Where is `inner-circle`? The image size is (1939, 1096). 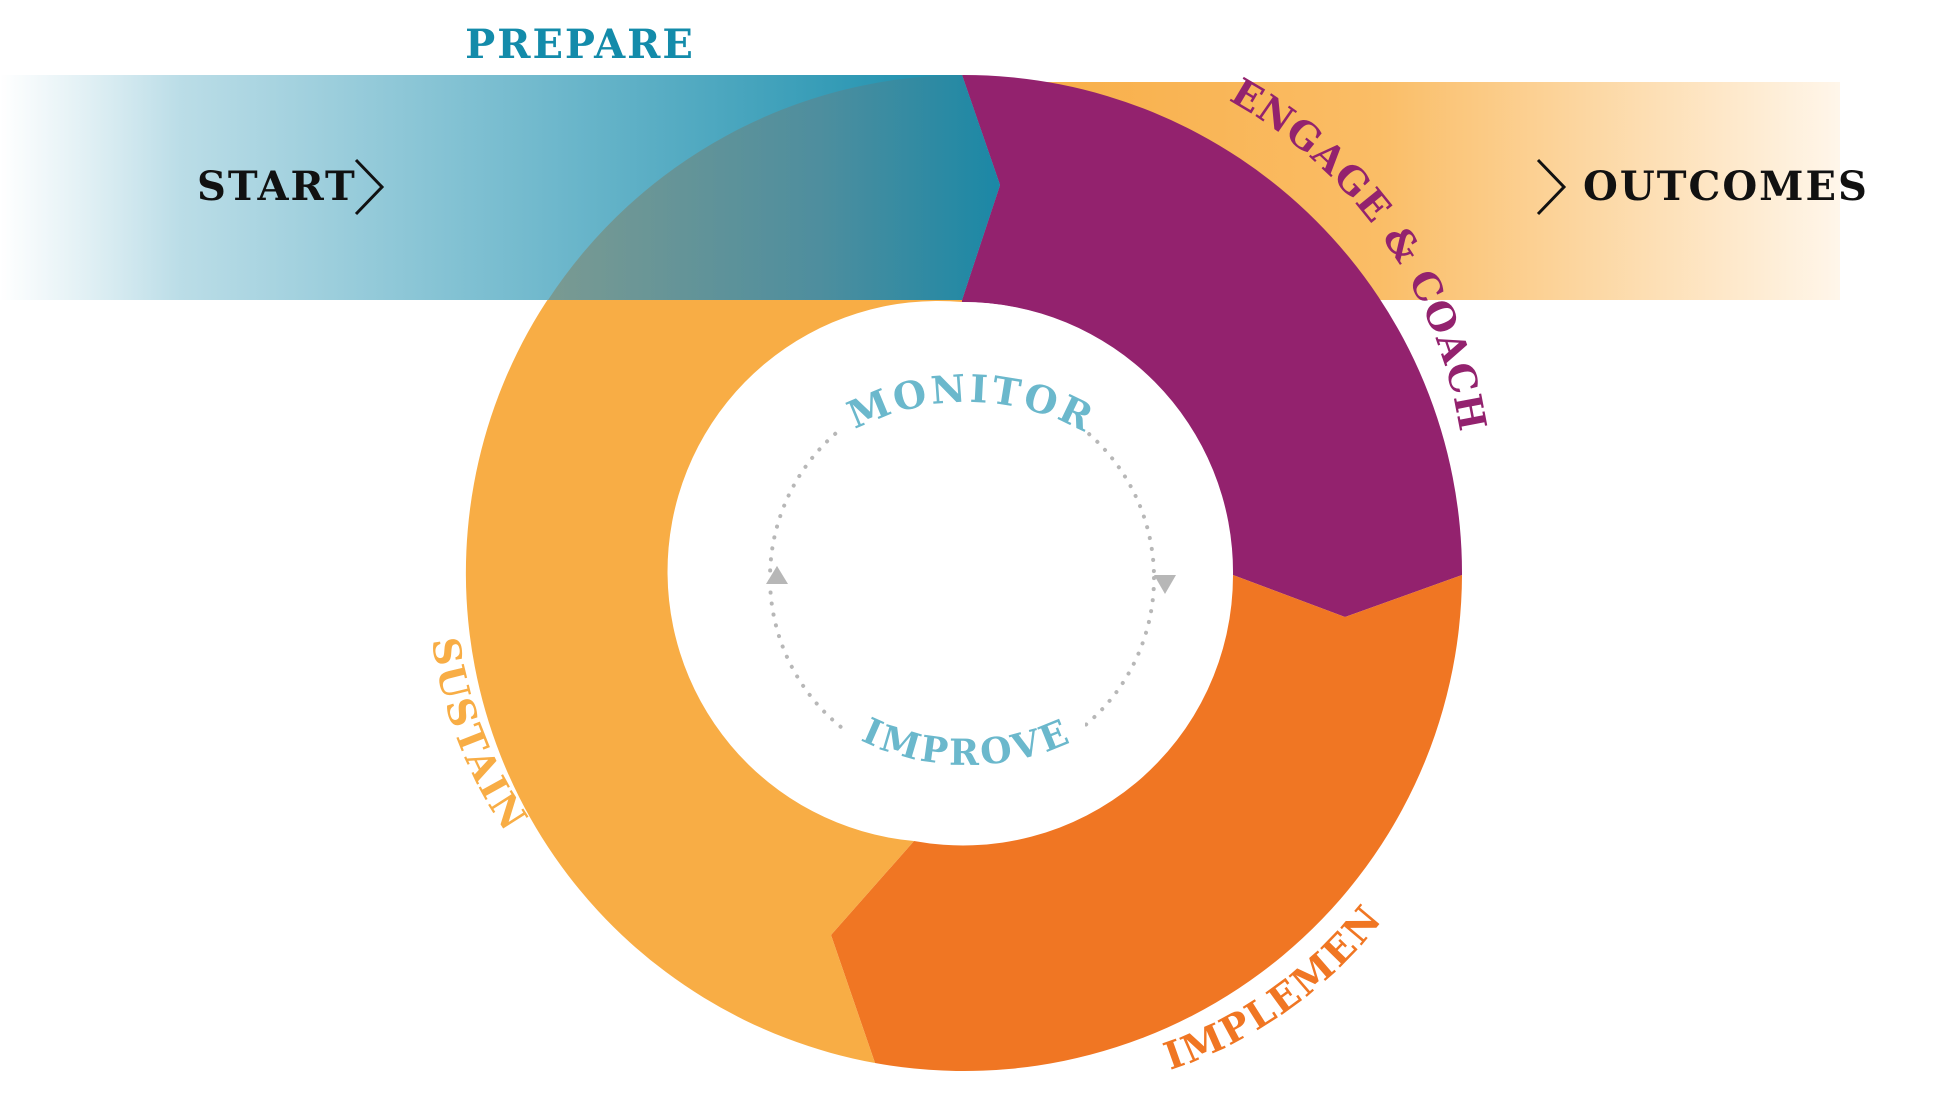 inner-circle is located at coordinates (962, 572).